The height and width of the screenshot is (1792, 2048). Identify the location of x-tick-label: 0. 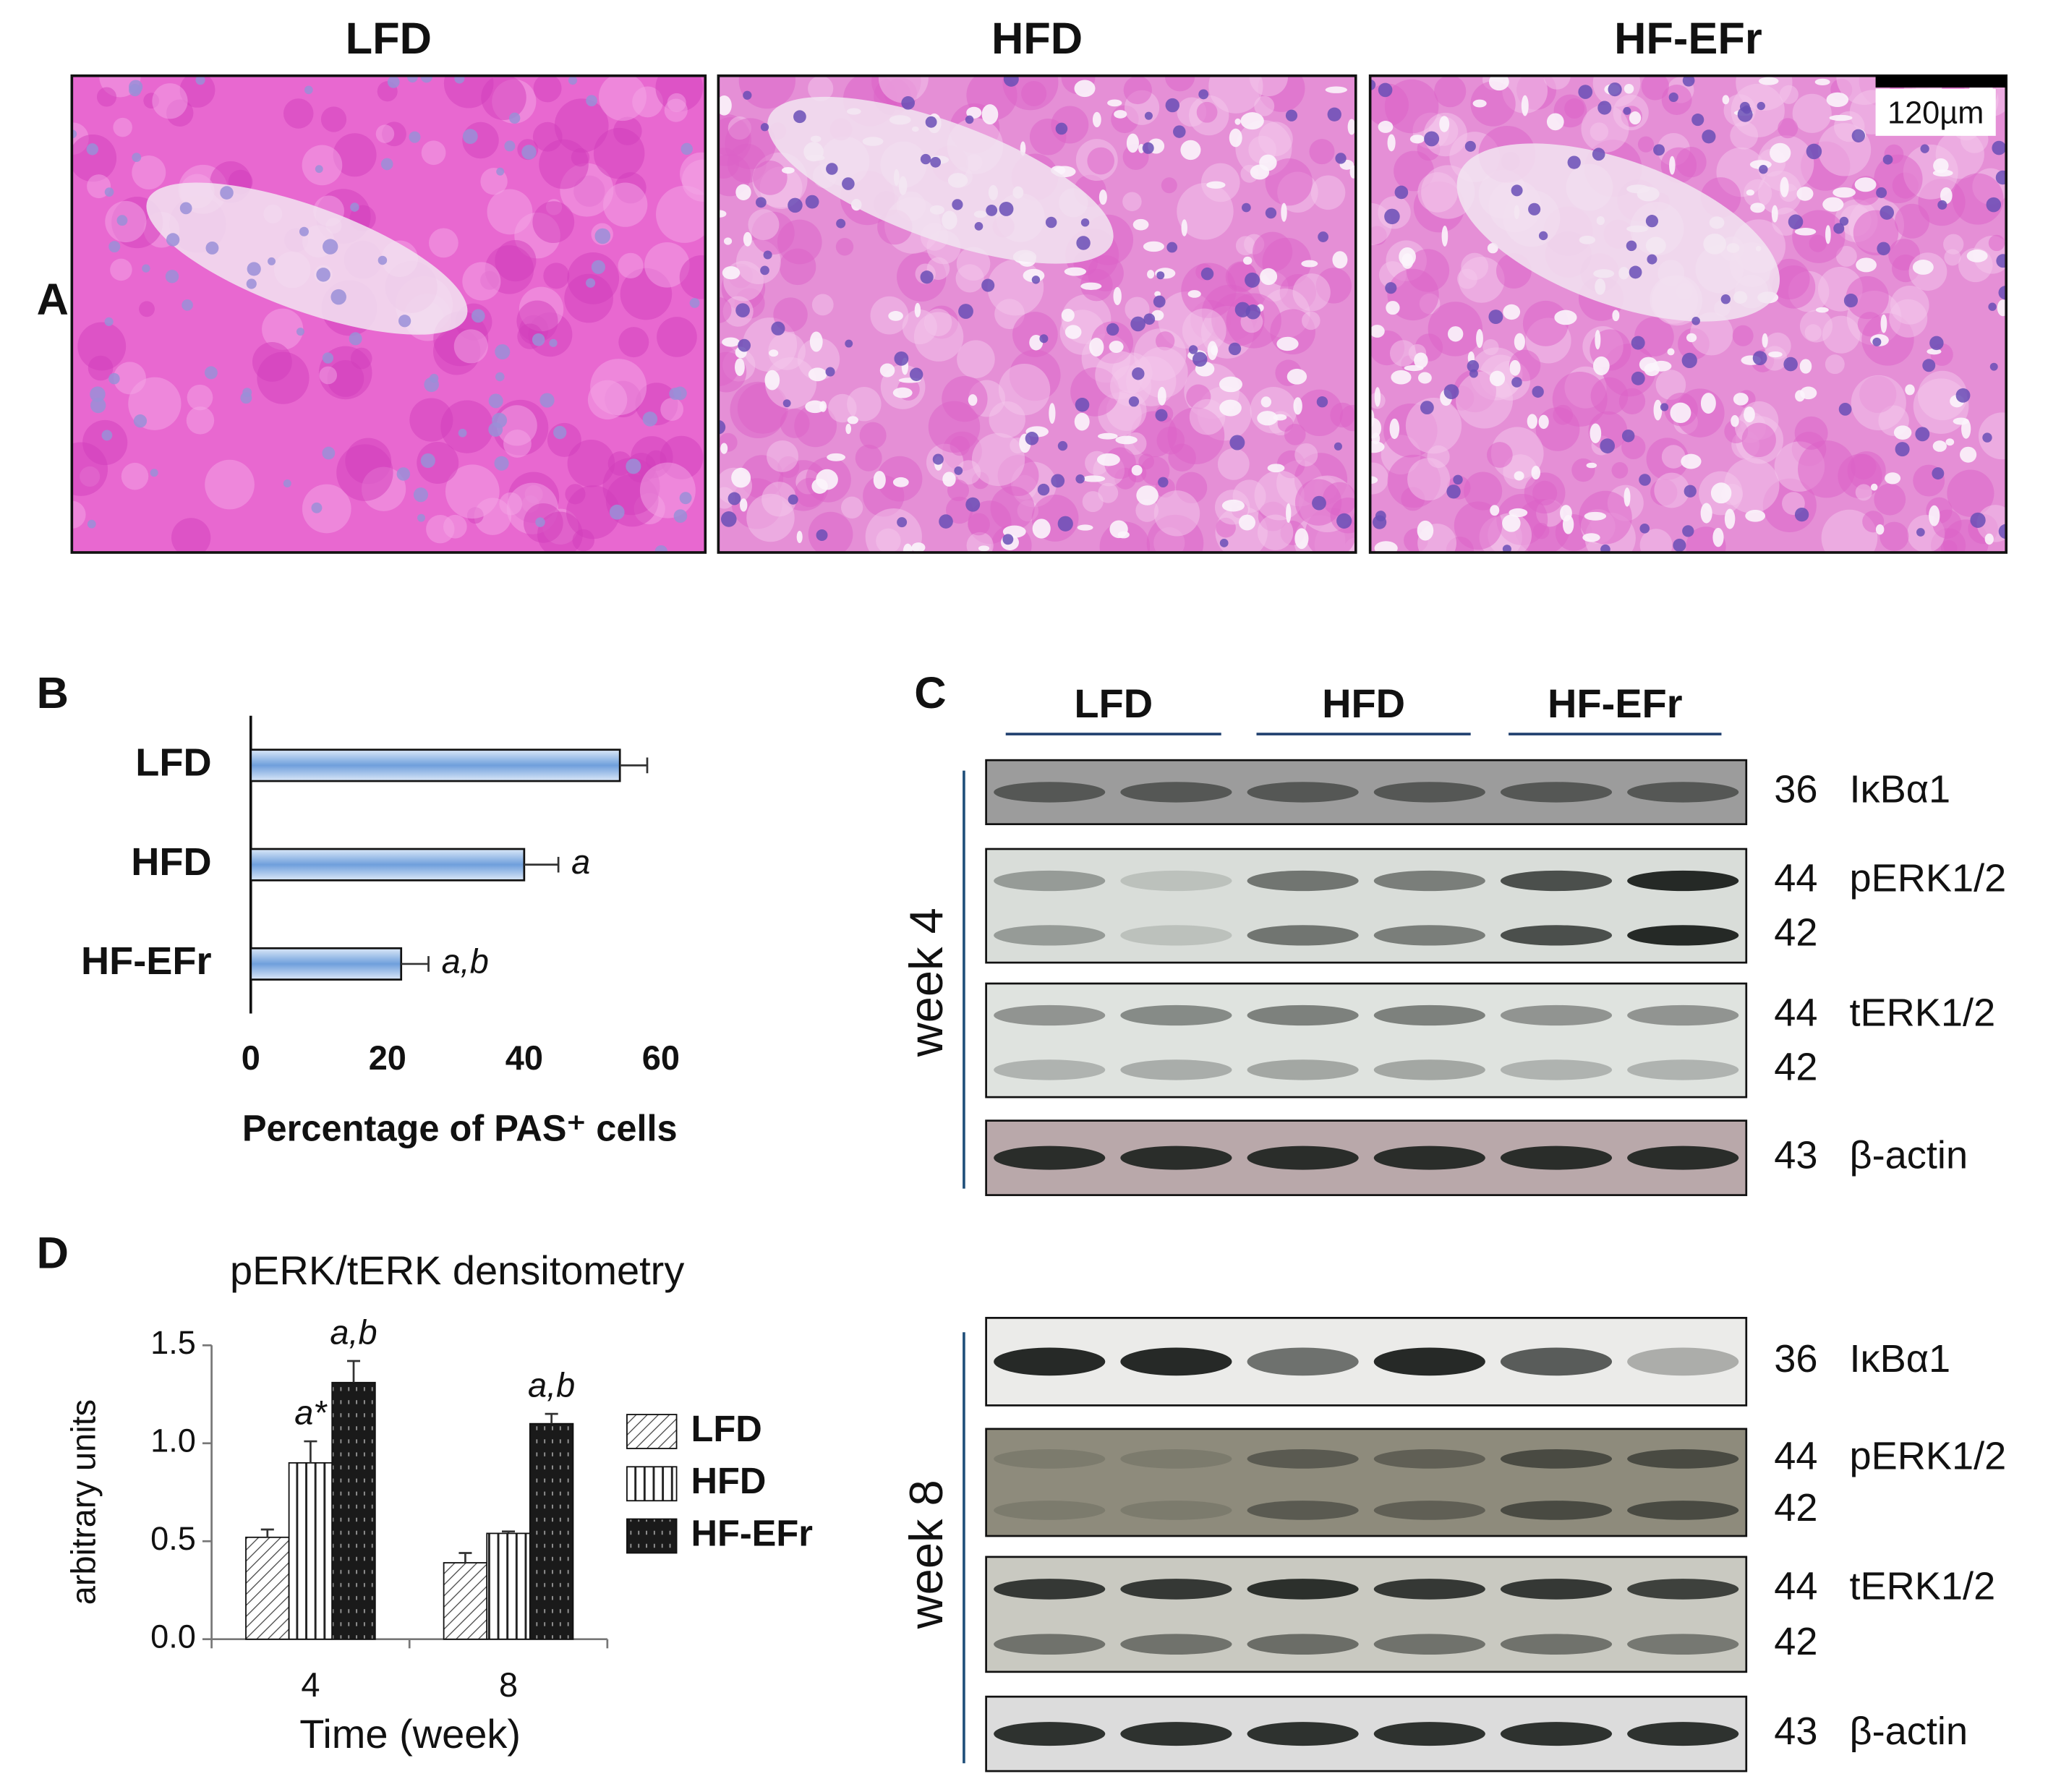
(251, 1057).